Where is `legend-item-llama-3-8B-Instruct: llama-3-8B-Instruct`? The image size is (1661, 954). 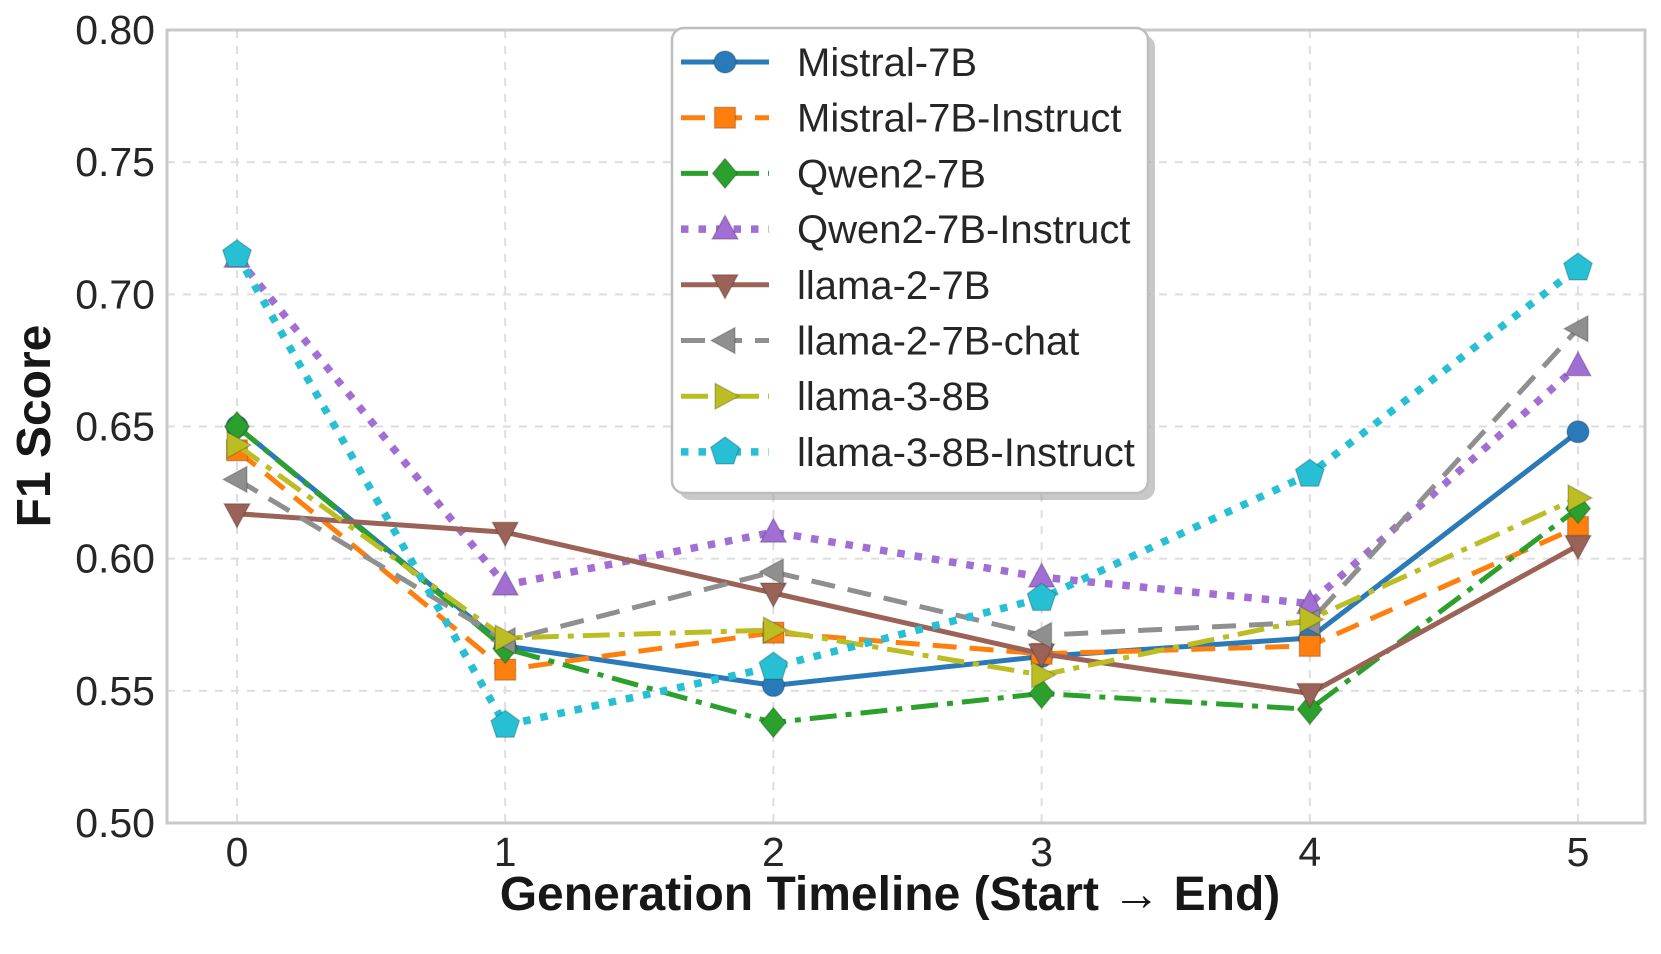
legend-item-llama-3-8B-Instruct: llama-3-8B-Instruct is located at coordinates (908, 453).